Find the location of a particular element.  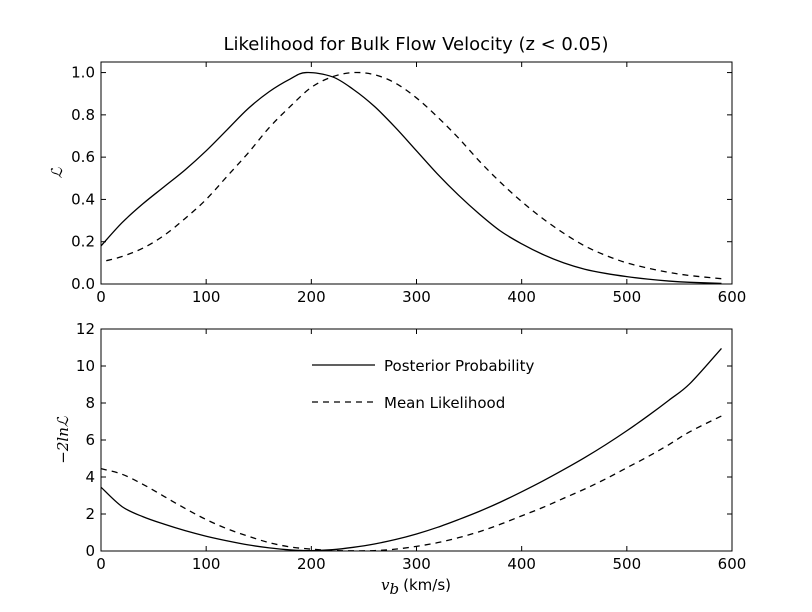

x-axis-label-sub: b is located at coordinates (395, 589).